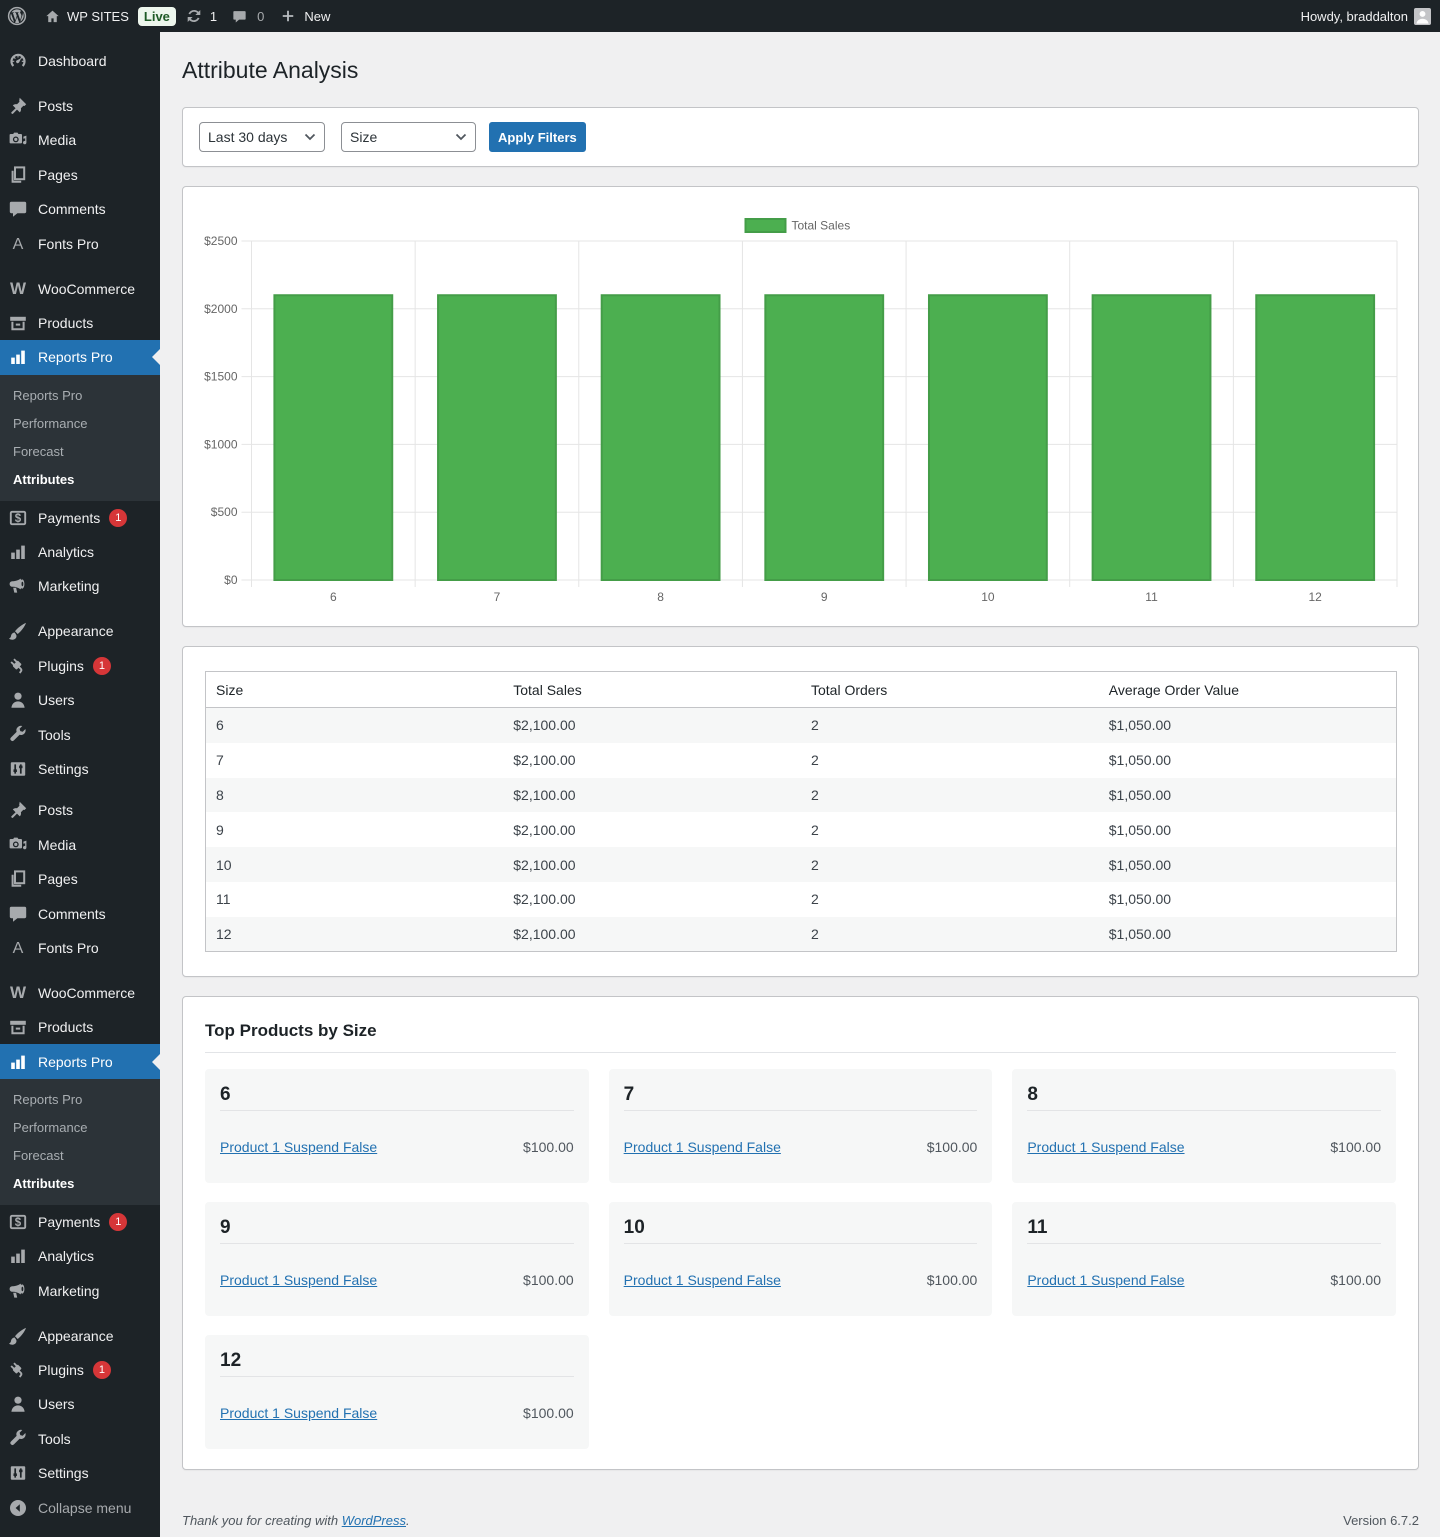  I want to click on comments-count: 0, so click(261, 16).